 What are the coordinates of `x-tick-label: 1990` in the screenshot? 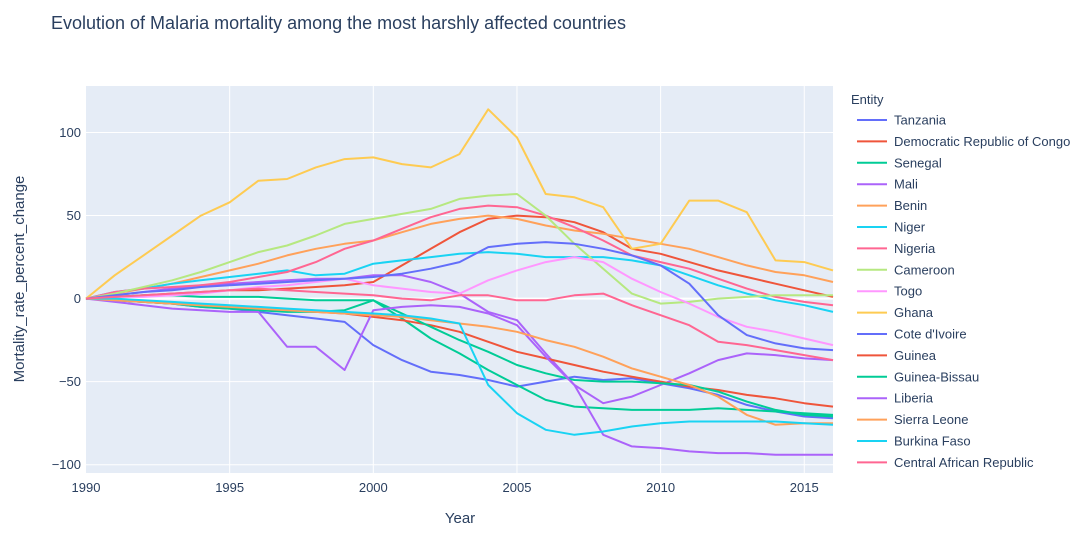 It's located at (86, 487).